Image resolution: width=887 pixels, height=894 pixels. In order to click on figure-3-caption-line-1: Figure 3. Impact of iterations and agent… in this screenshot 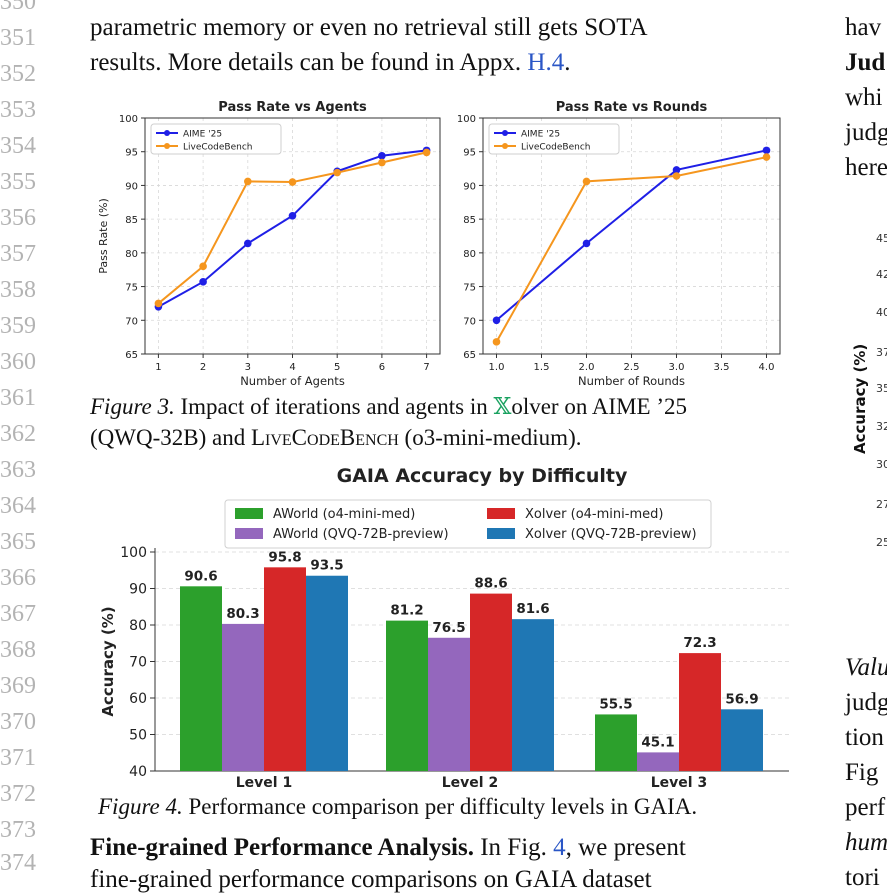, I will do `click(388, 407)`.